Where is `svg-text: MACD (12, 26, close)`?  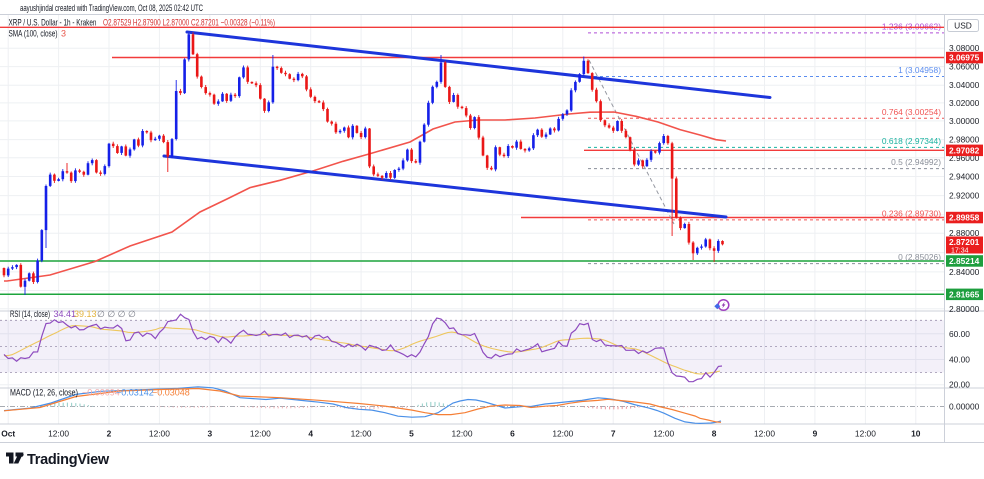
svg-text: MACD (12, 26, close) is located at coordinates (44, 393).